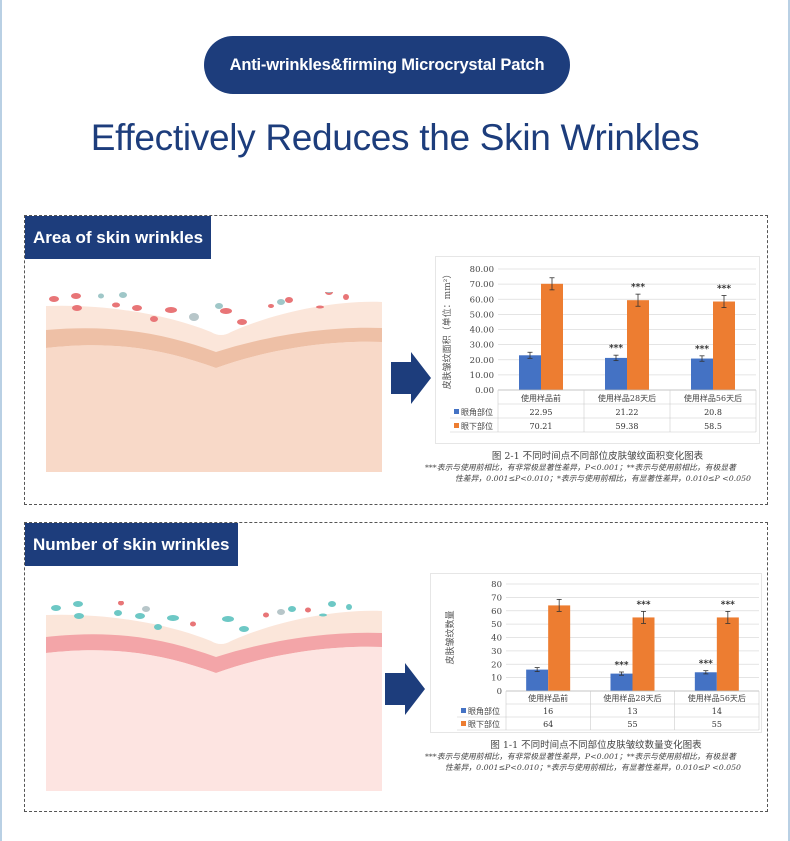 The height and width of the screenshot is (841, 790). What do you see at coordinates (482, 270) in the screenshot?
I see `y-tick-label: 80.00` at bounding box center [482, 270].